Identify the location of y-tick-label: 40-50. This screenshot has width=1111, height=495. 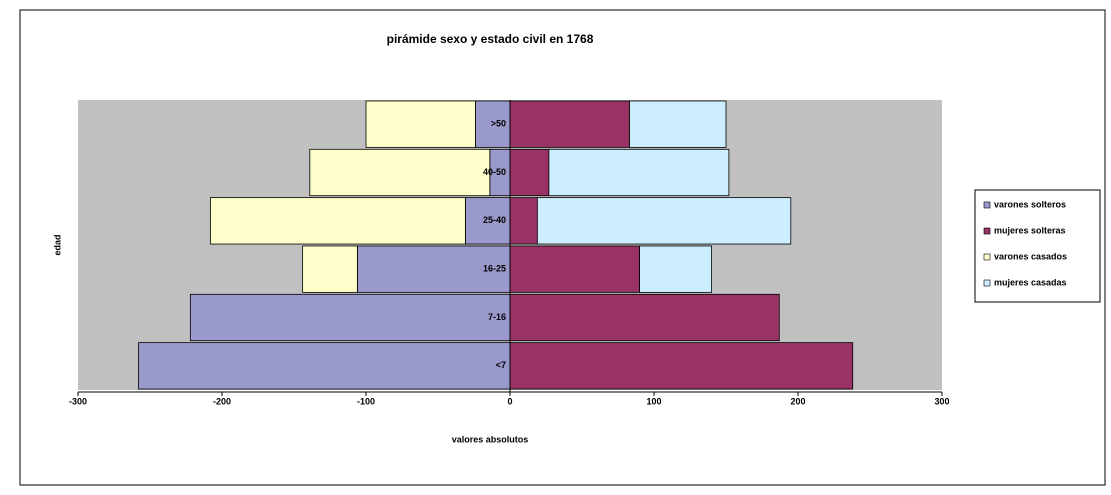
(494, 172).